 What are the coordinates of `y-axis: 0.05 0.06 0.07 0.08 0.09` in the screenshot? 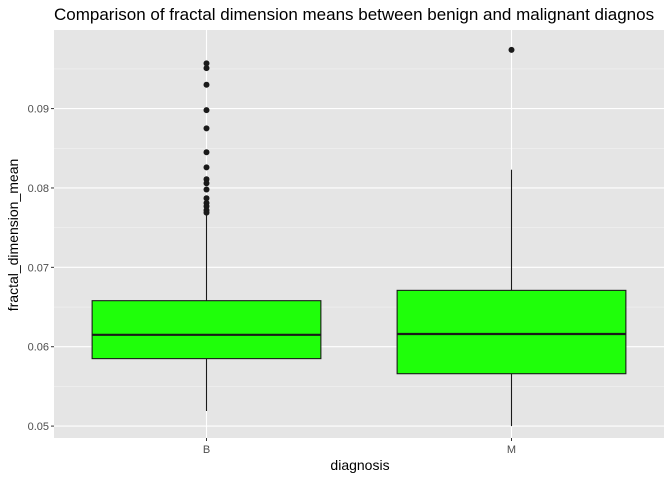 It's located at (41, 268).